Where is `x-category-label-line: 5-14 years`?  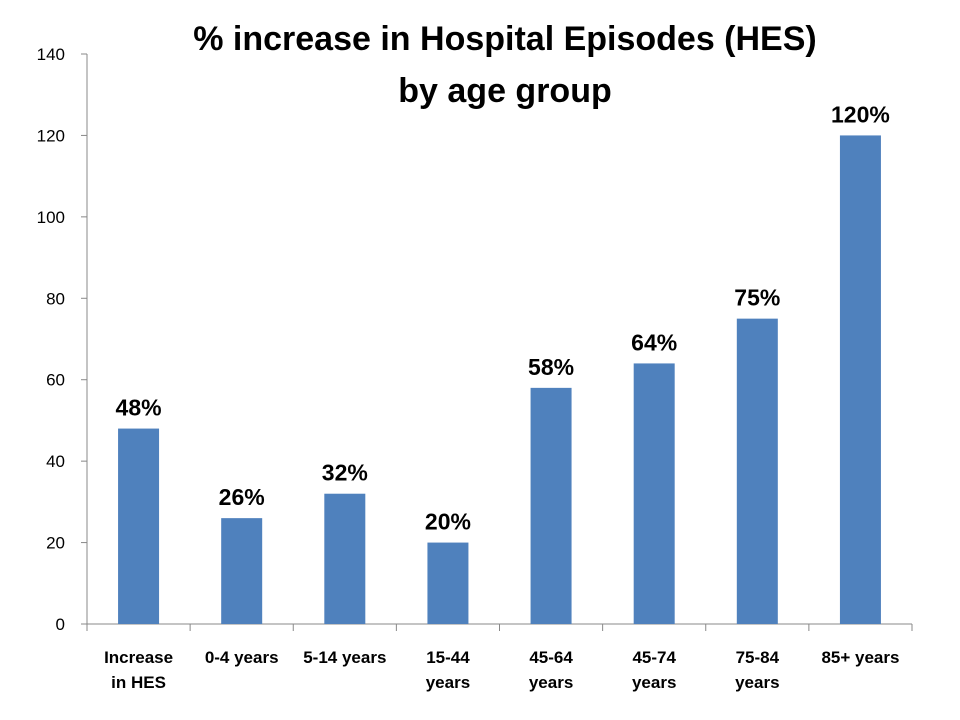
x-category-label-line: 5-14 years is located at coordinates (344, 657).